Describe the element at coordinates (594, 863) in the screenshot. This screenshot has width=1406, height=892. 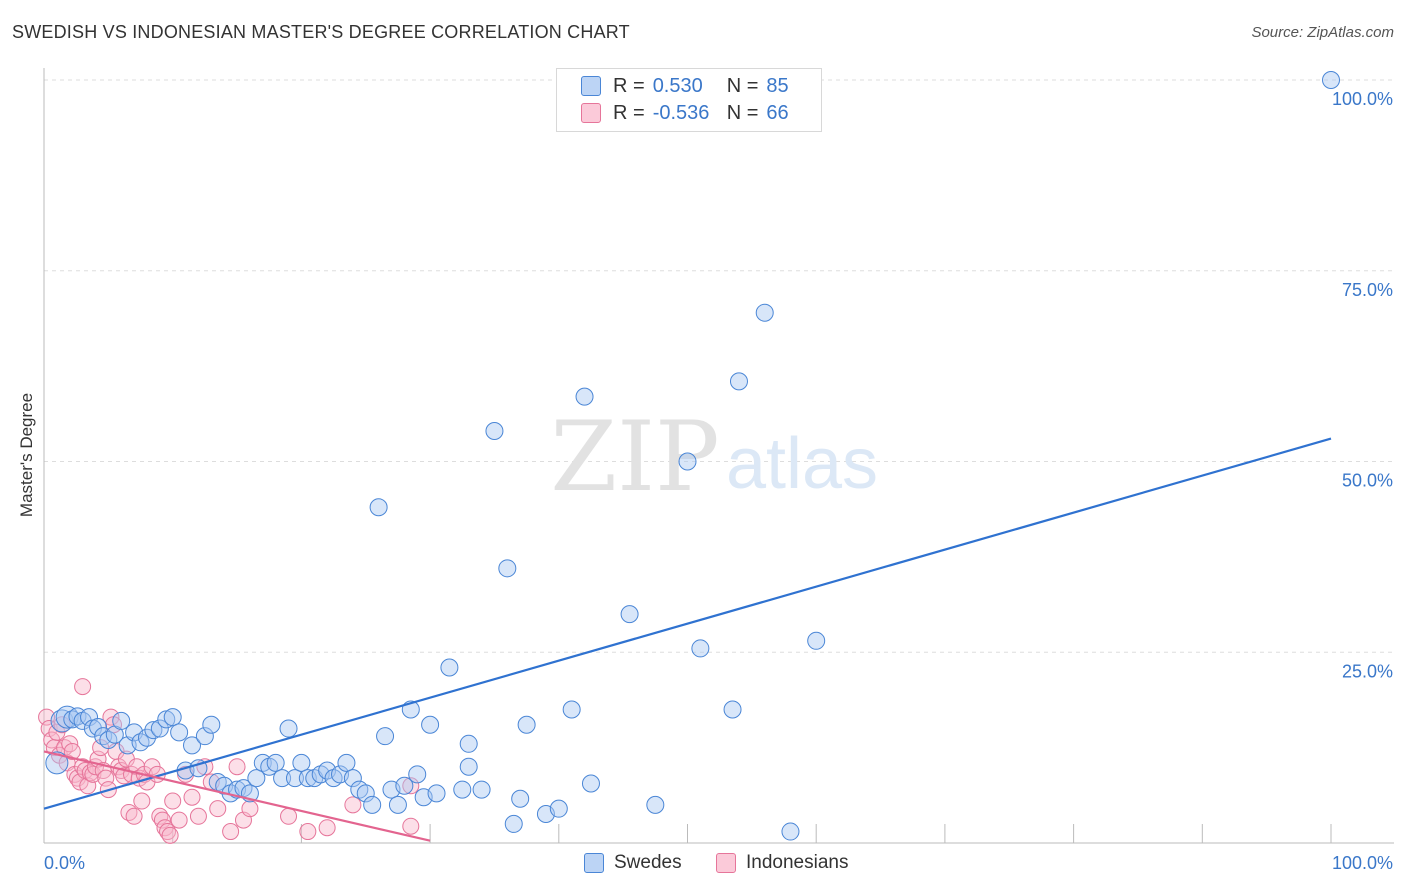
I see `swedes-legend-swatch` at that location.